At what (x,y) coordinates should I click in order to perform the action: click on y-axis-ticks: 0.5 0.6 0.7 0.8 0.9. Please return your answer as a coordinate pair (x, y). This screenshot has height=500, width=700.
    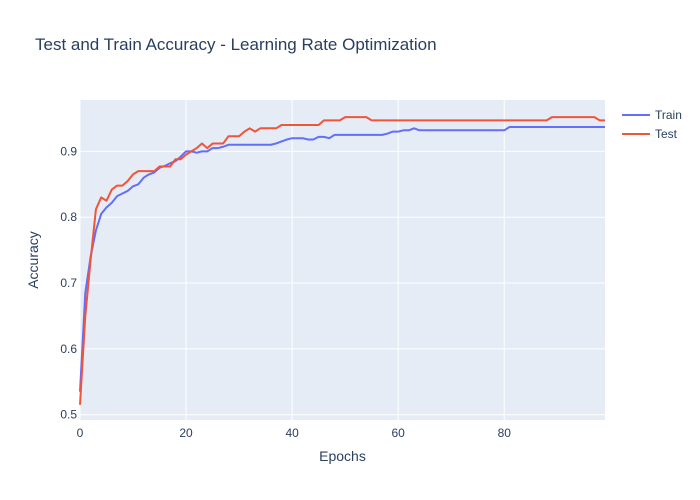
    Looking at the image, I should click on (68, 282).